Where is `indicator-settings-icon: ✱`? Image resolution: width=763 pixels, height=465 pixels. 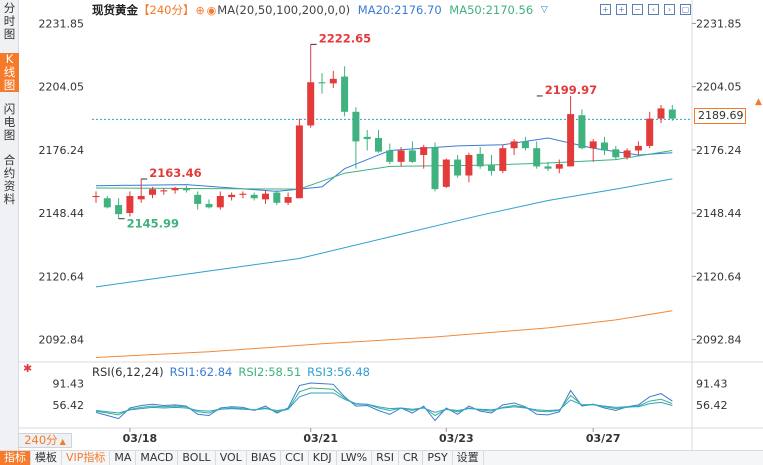 indicator-settings-icon: ✱ is located at coordinates (28, 368).